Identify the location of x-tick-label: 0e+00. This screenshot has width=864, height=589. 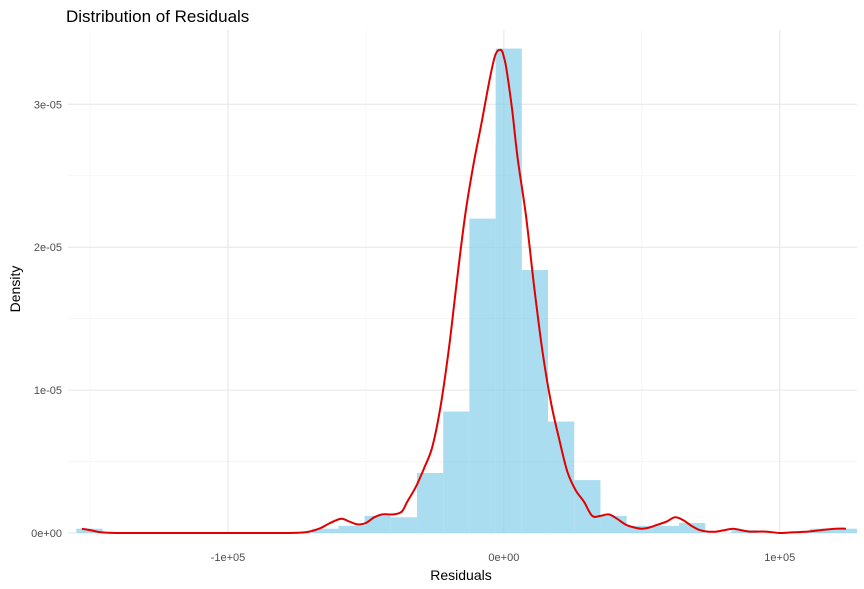
(503, 558).